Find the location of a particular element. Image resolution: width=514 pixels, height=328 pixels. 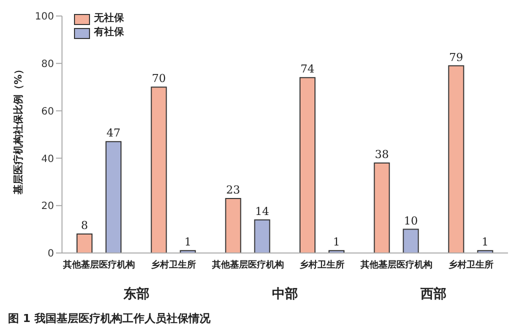

text: 中部 is located at coordinates (285, 294).